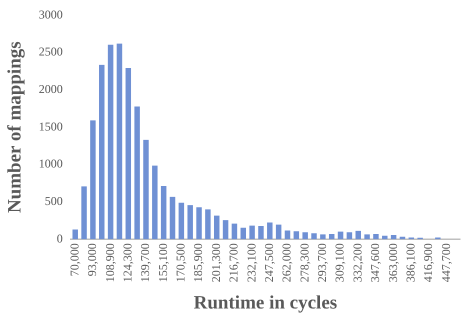 This screenshot has height=319, width=474. What do you see at coordinates (50, 14) in the screenshot?
I see `y-tick-label: 3000` at bounding box center [50, 14].